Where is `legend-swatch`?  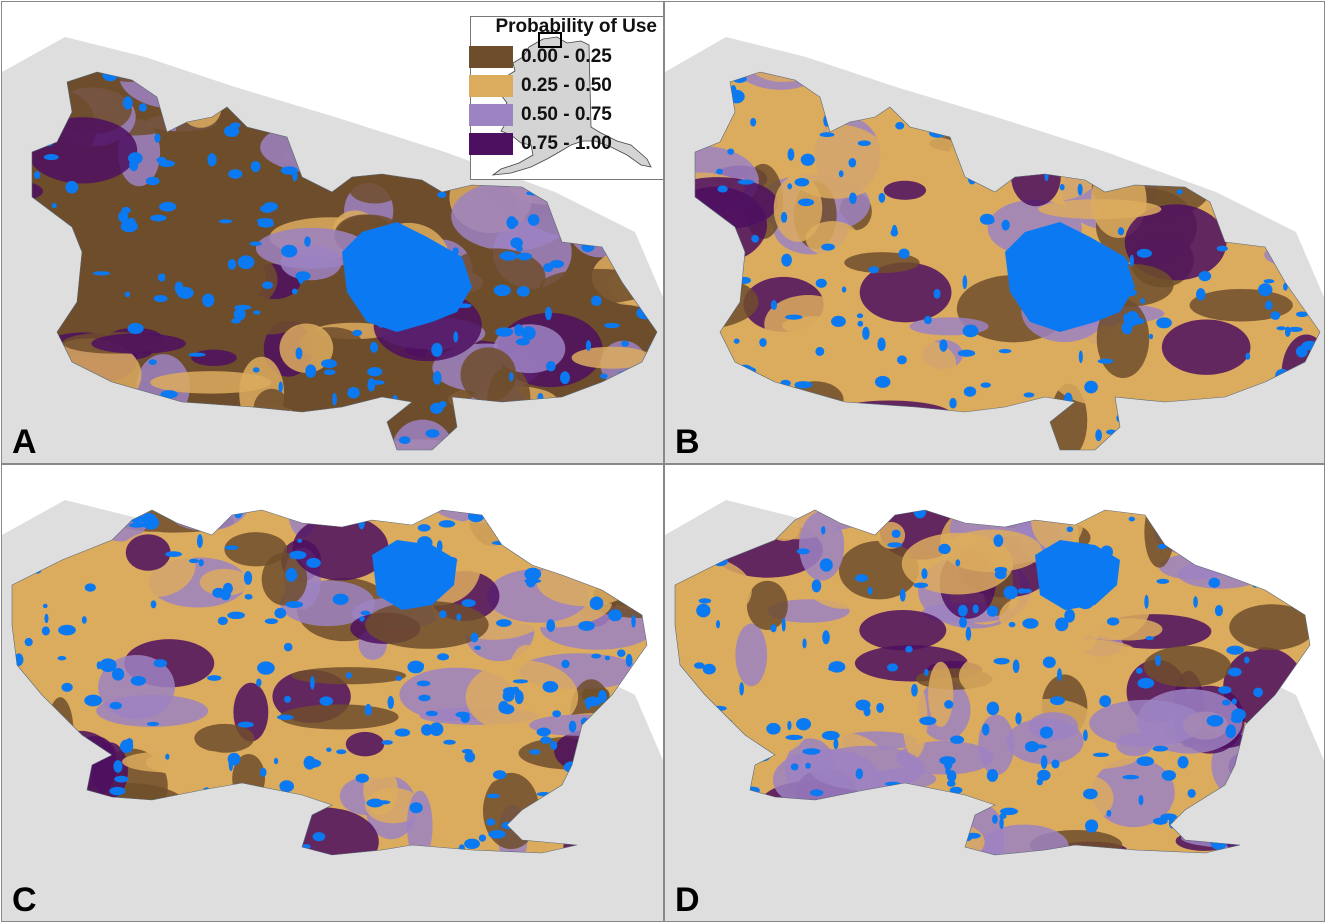
legend-swatch is located at coordinates (491, 56).